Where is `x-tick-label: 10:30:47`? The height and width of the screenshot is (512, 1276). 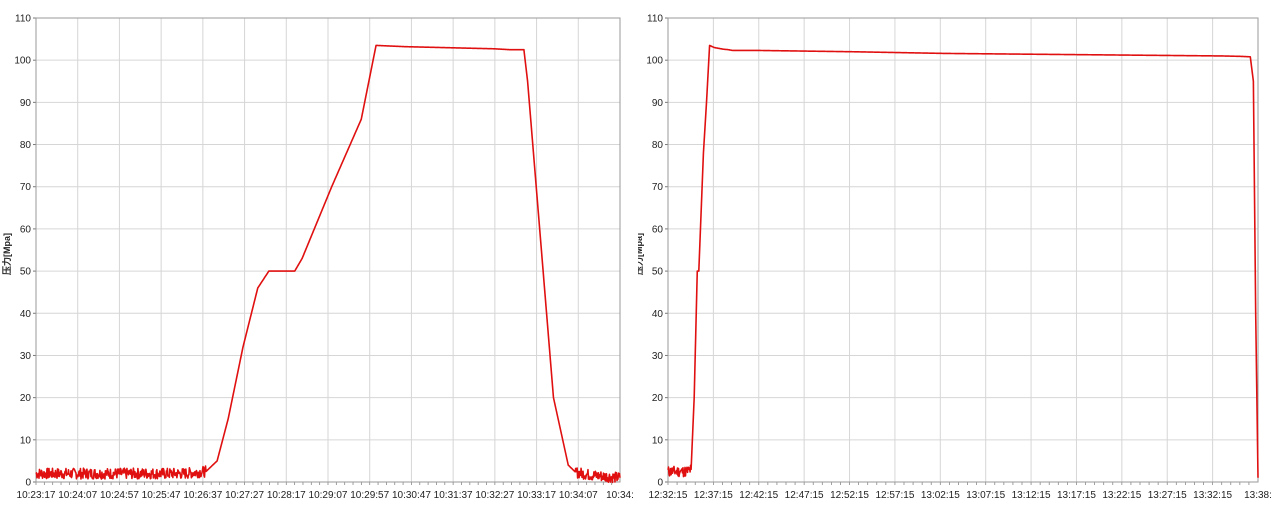
x-tick-label: 10:30:47 is located at coordinates (411, 495).